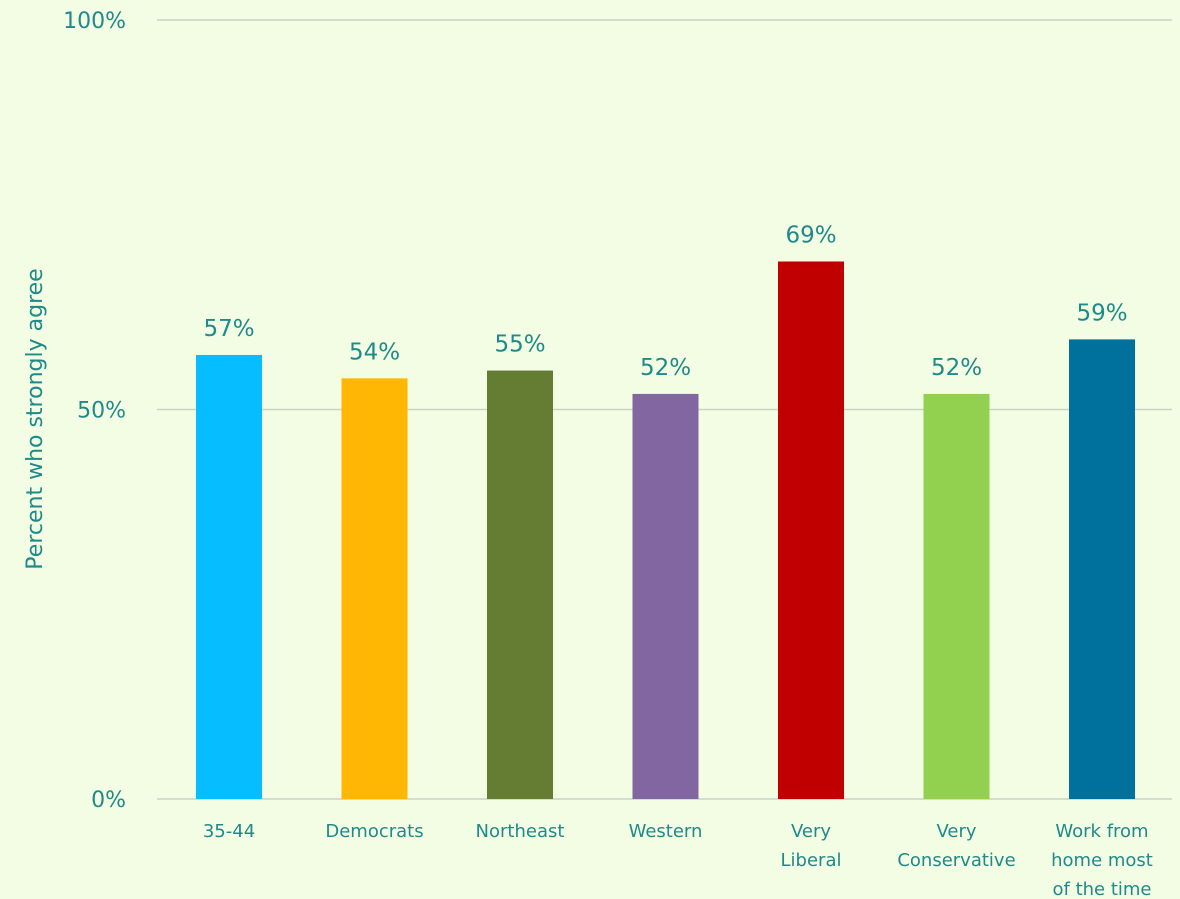 This screenshot has width=1180, height=899. What do you see at coordinates (374, 352) in the screenshot?
I see `value-label: 54%` at bounding box center [374, 352].